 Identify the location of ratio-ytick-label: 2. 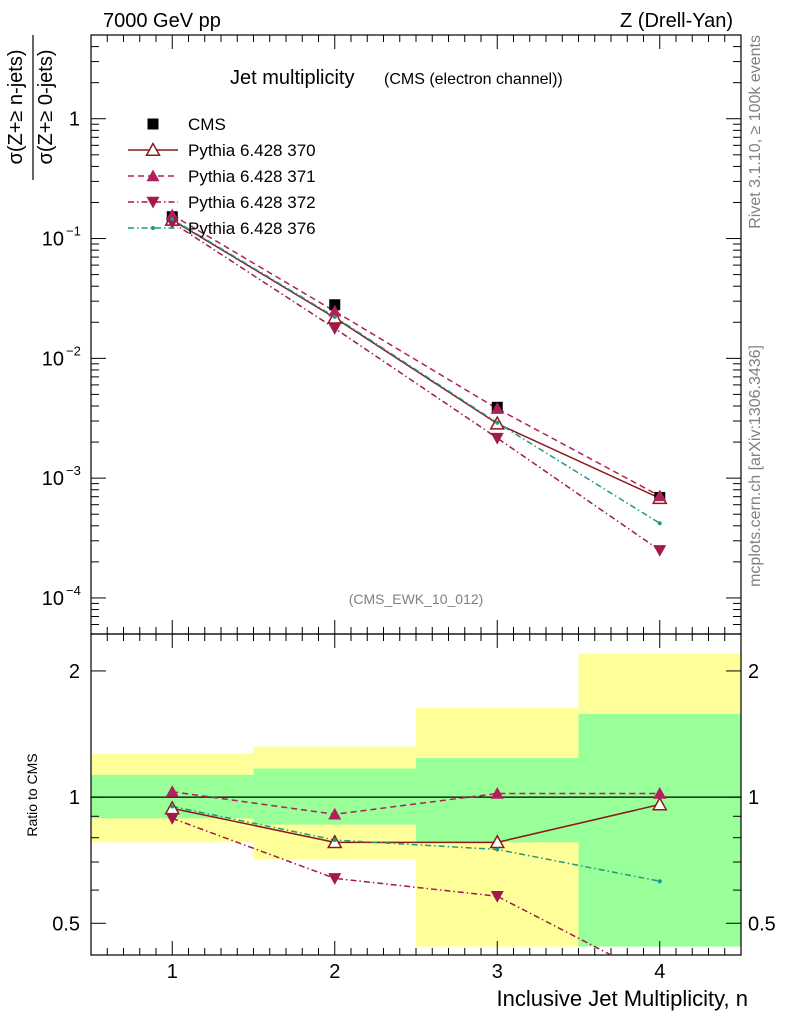
(74, 672).